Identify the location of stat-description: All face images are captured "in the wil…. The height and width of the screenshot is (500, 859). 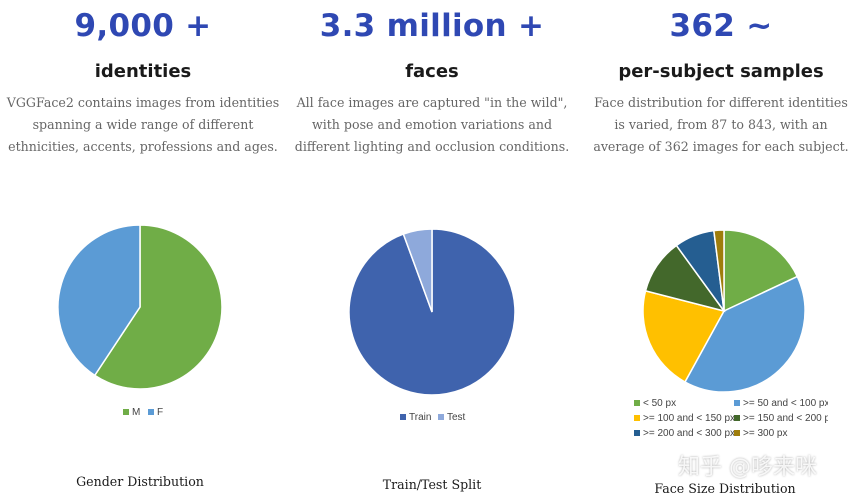
(432, 124).